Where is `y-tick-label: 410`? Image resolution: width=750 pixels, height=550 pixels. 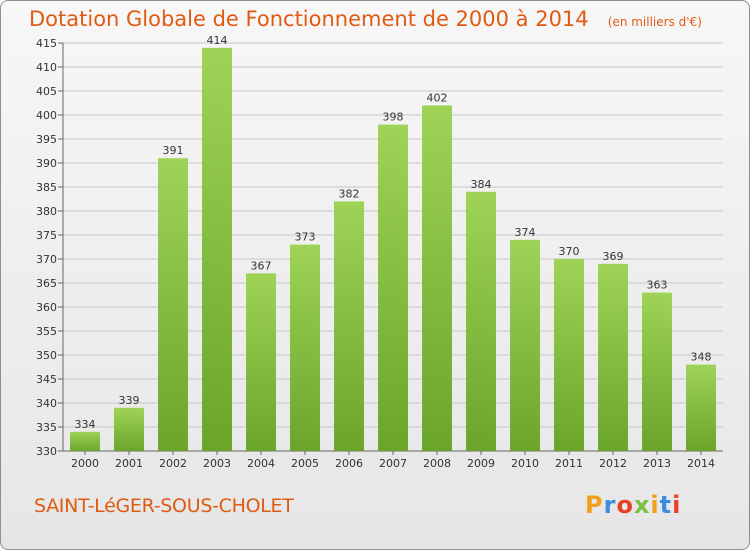 y-tick-label: 410 is located at coordinates (46, 67).